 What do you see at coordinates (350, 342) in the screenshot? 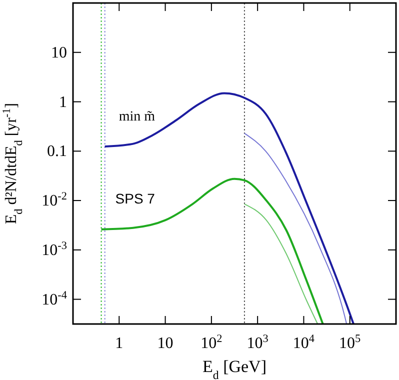
I see `x-tick-label: 10$^{5}$` at bounding box center [350, 342].